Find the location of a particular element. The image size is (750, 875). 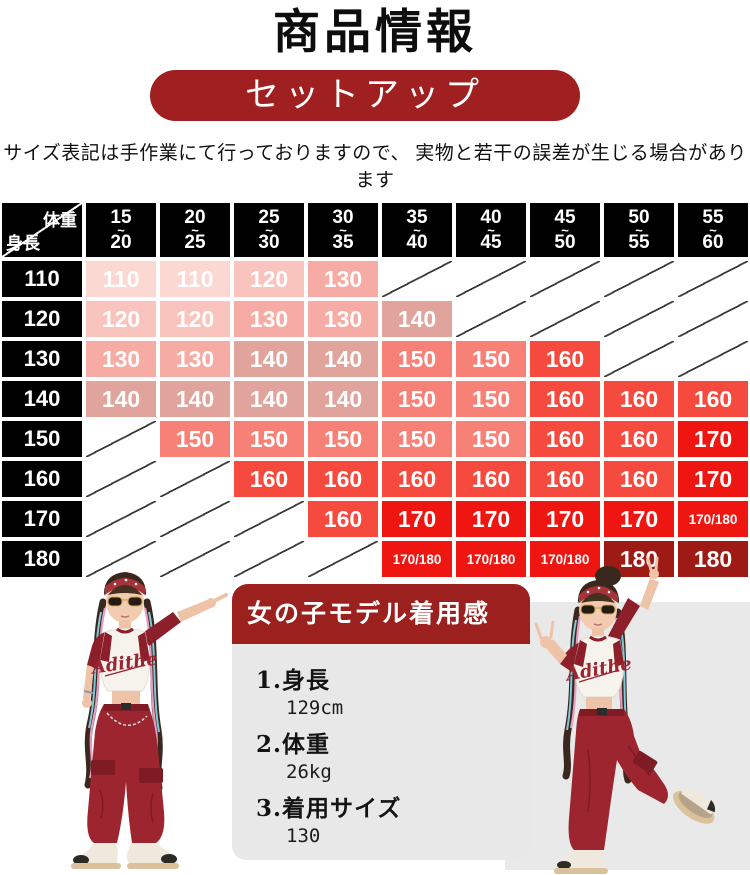

page-title: 商品情報 is located at coordinates (375, 32).